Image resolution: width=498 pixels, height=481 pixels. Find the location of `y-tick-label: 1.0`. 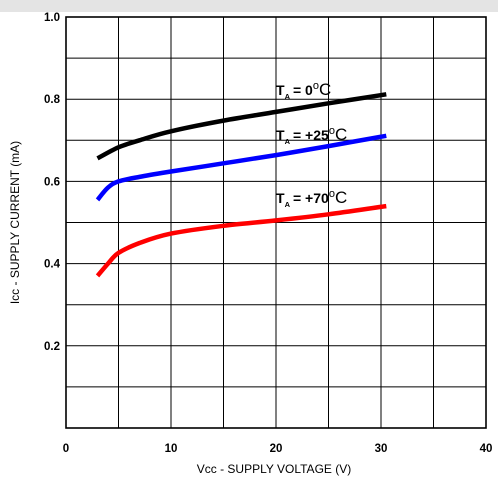

y-tick-label: 1.0 is located at coordinates (52, 18).